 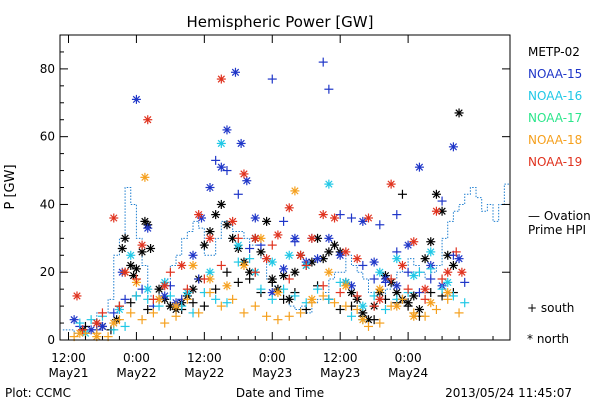 I want to click on legend-item-noaa-15: NOAA-15, so click(x=555, y=74).